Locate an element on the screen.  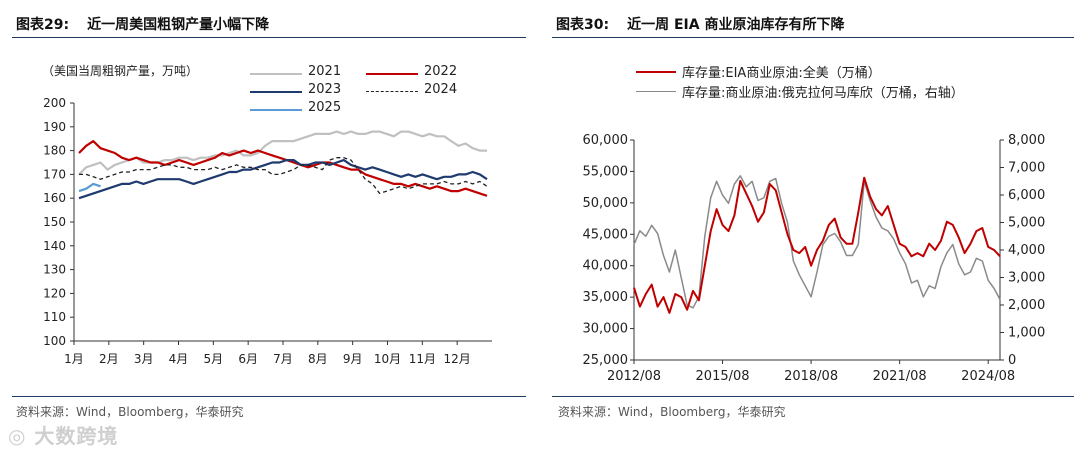
left-y-tick-label: 190 is located at coordinates (54, 127).